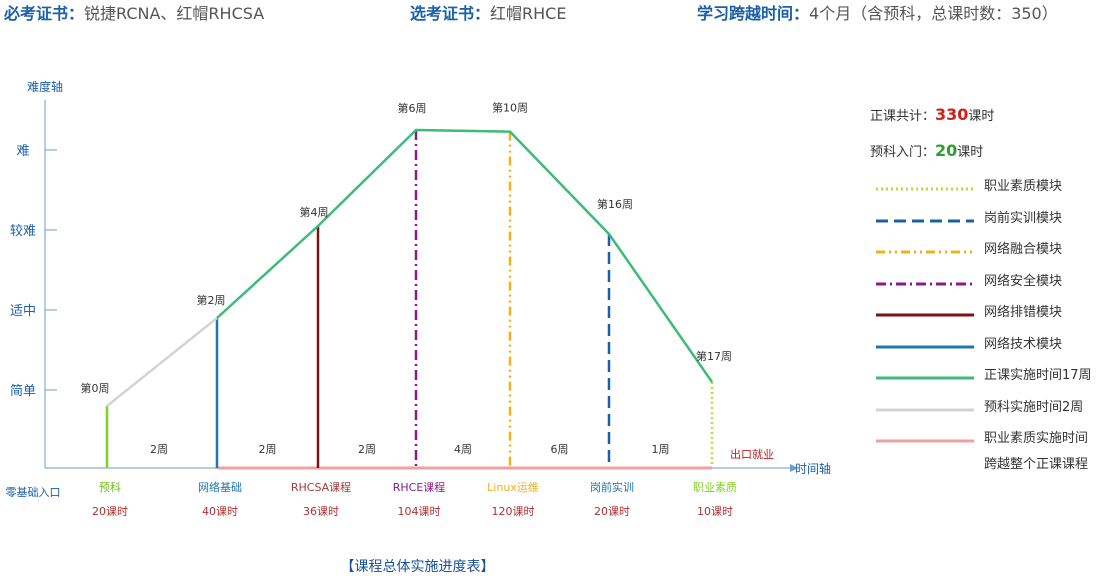  What do you see at coordinates (314, 212) in the screenshot?
I see `week-label: 第4周` at bounding box center [314, 212].